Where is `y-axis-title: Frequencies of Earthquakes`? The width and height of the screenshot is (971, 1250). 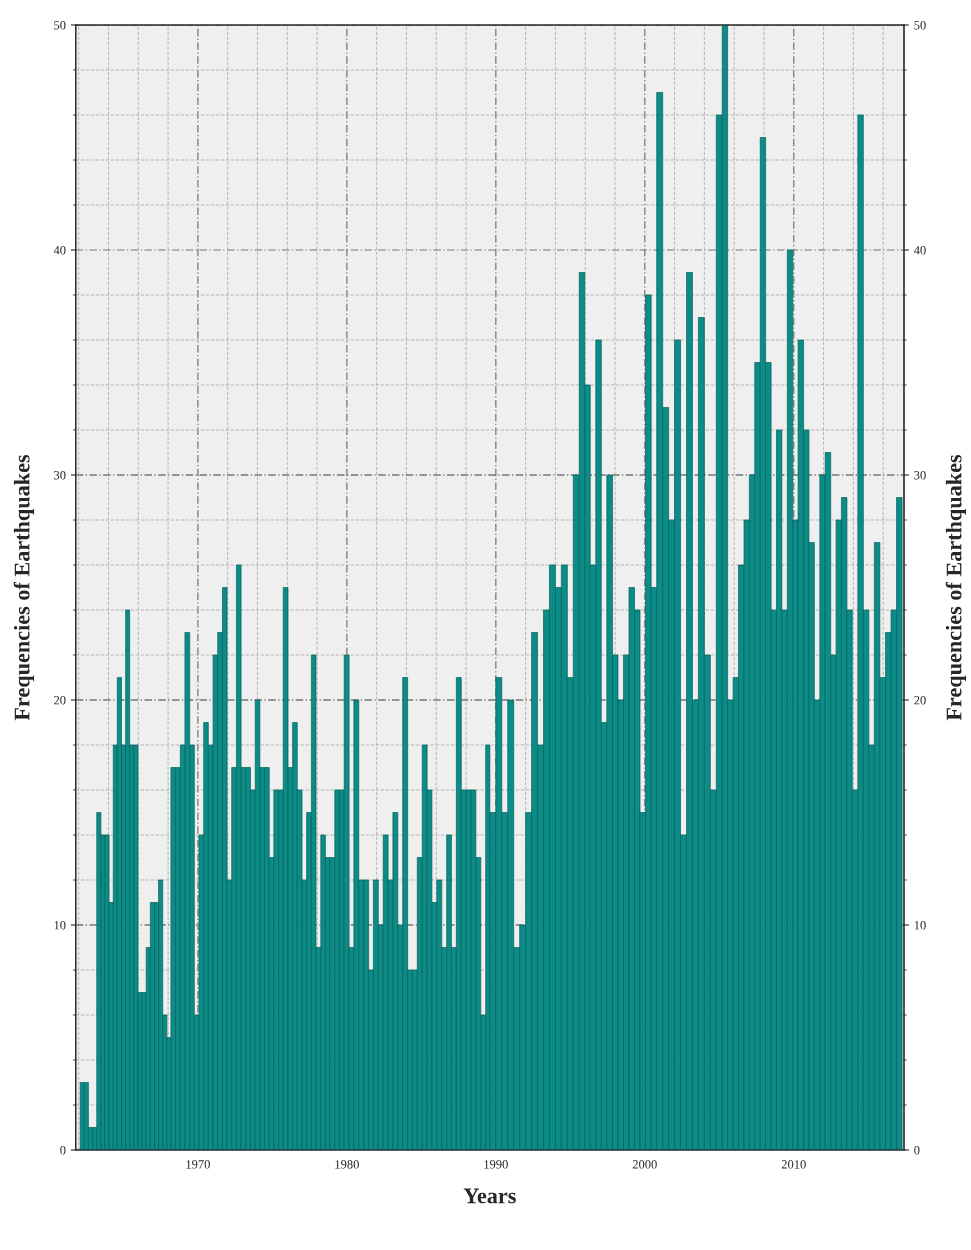 y-axis-title: Frequencies of Earthquakes is located at coordinates (24, 587).